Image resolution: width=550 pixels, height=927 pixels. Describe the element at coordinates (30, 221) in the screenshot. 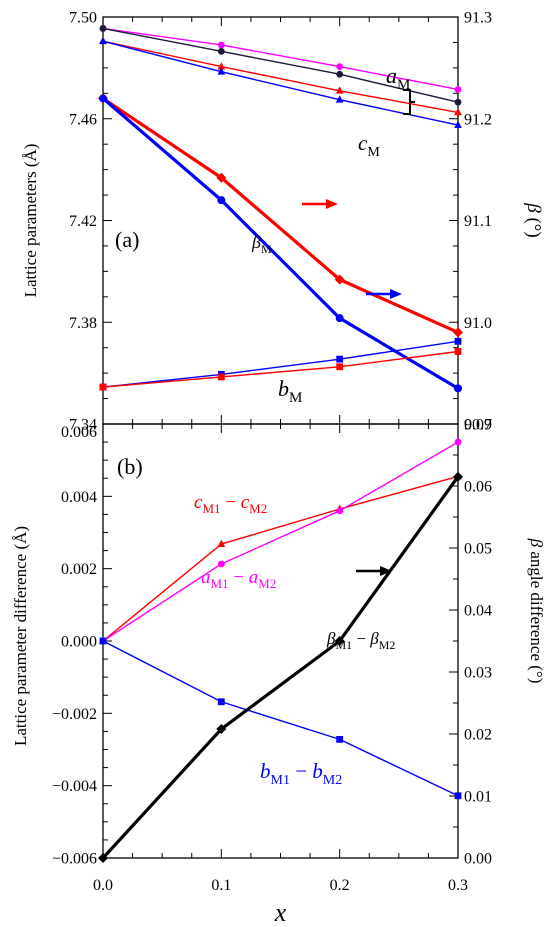

I see `y-axis-title-left-a: Lattice parameters (Å)` at that location.